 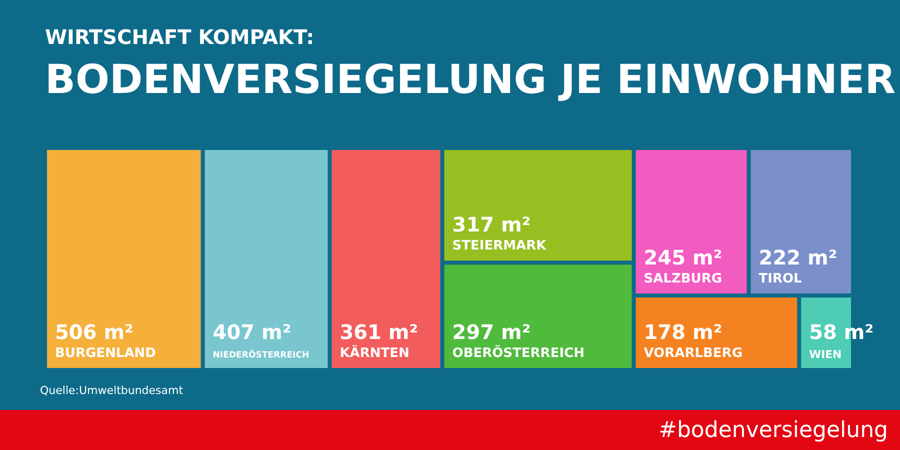 I want to click on data-label: 222 m², so click(x=798, y=257).